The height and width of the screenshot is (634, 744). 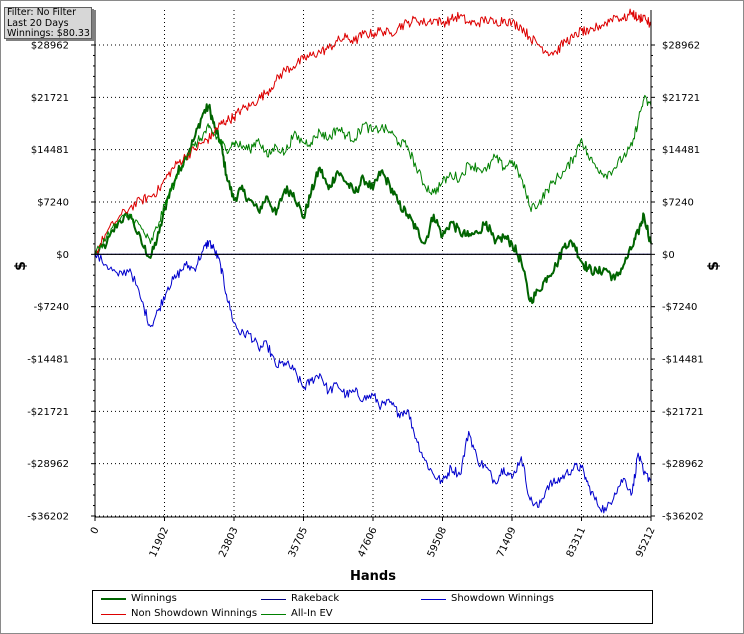 What do you see at coordinates (95, 531) in the screenshot?
I see `x-tick-label: 0` at bounding box center [95, 531].